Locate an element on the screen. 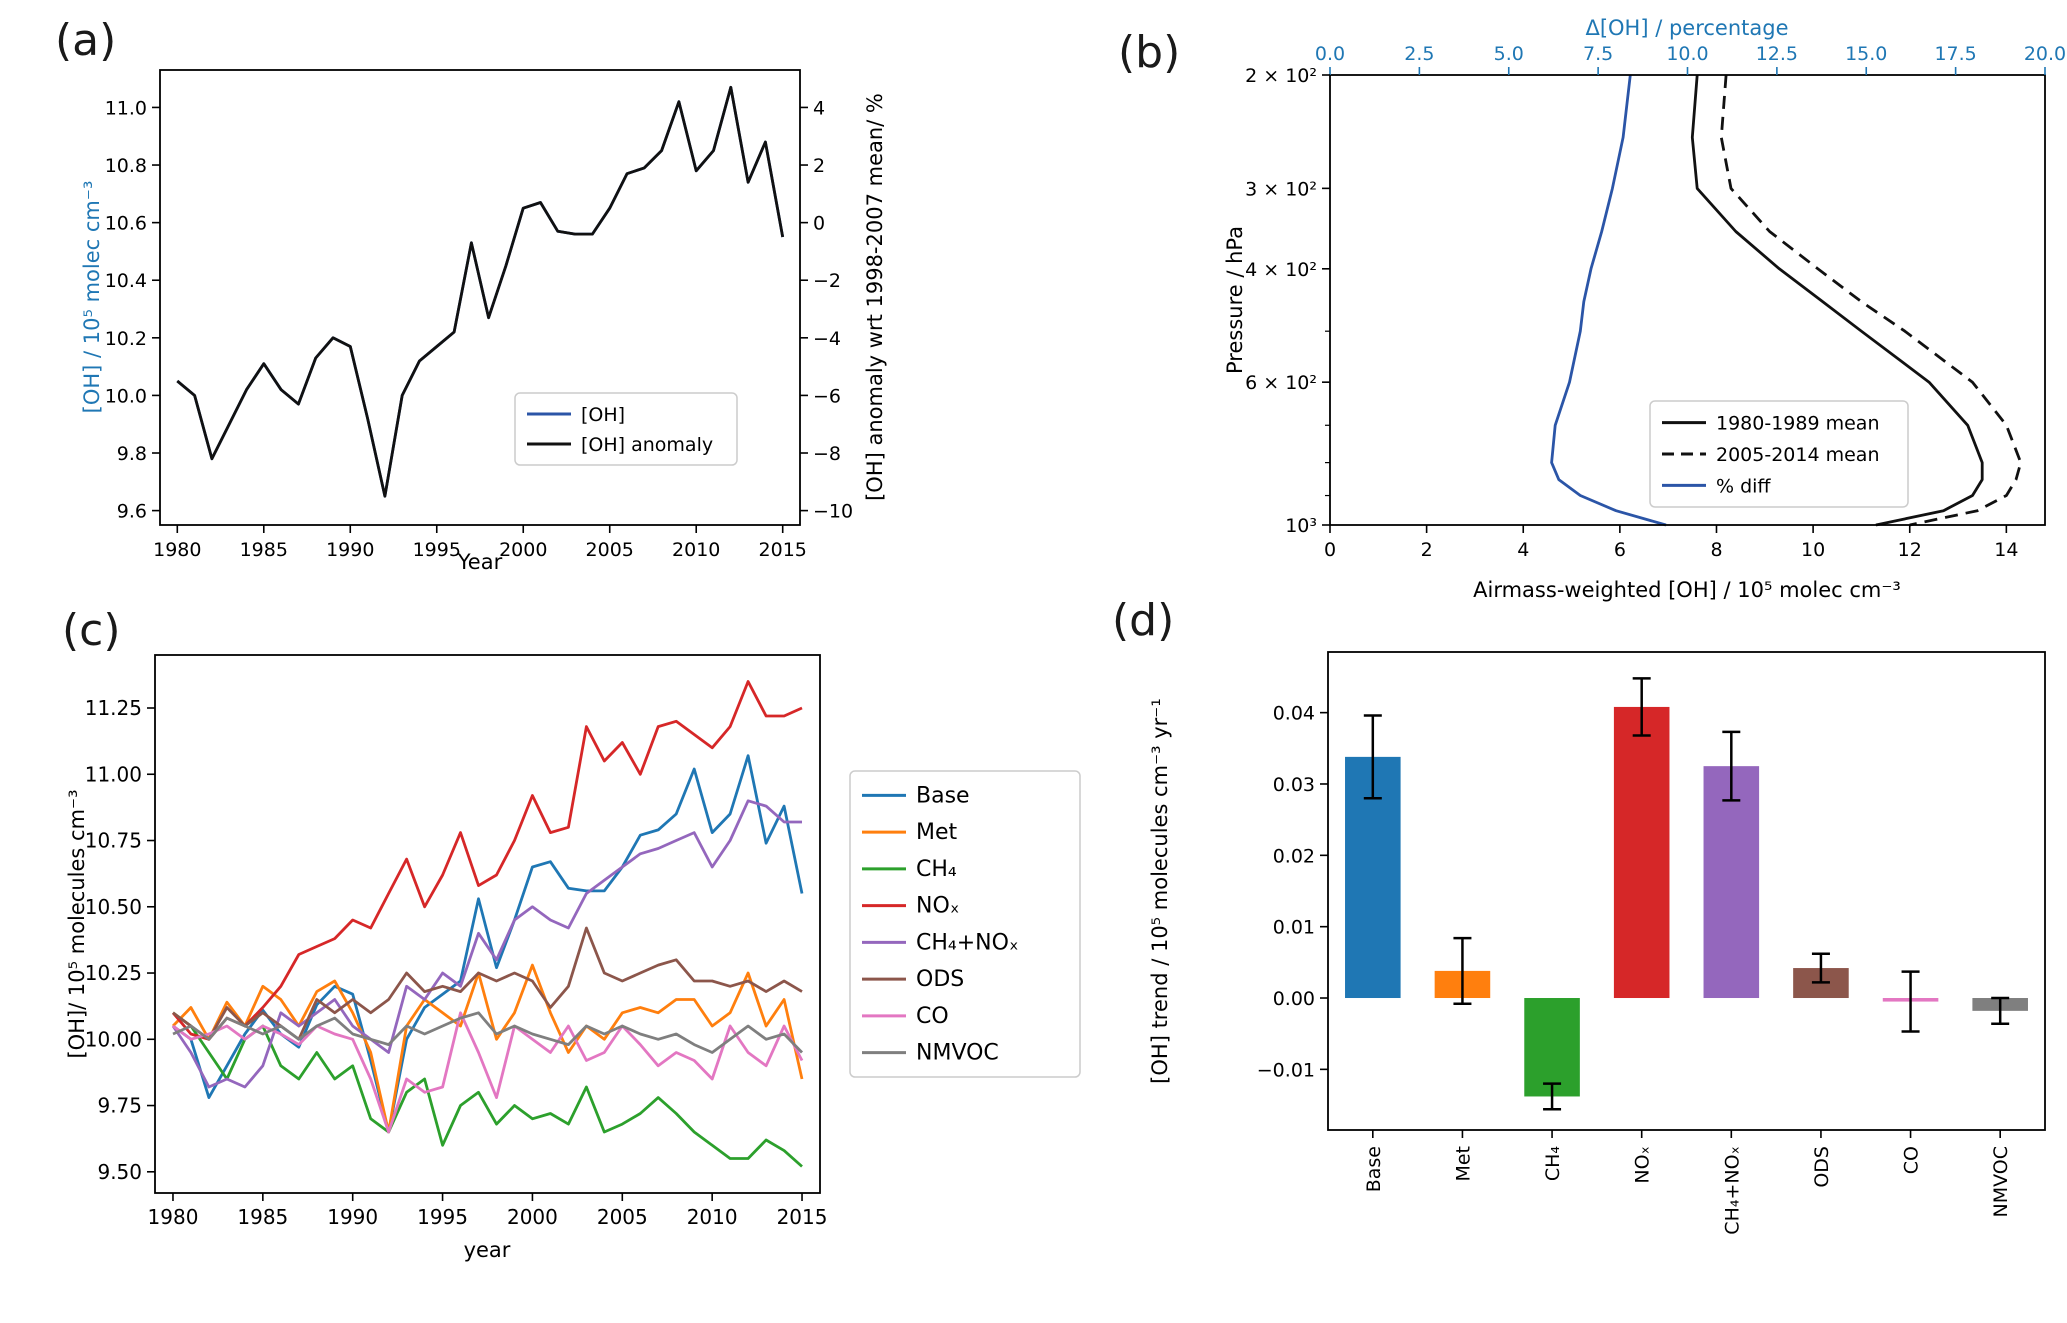 The height and width of the screenshot is (1323, 2067). panel-b-letter: (b) is located at coordinates (1149, 52).